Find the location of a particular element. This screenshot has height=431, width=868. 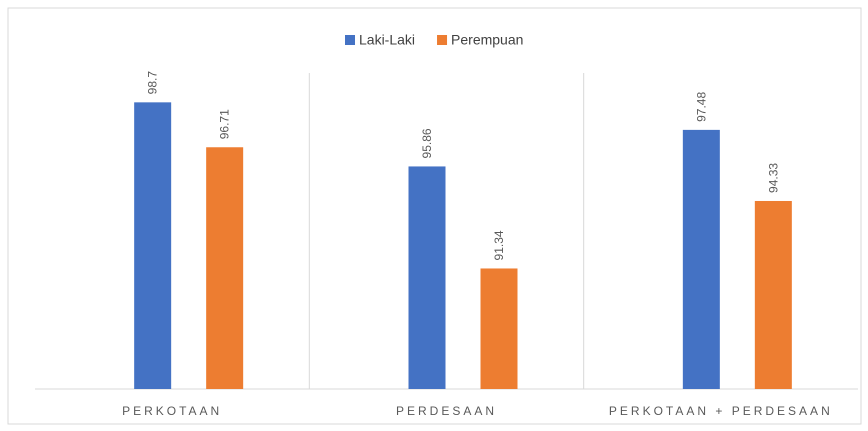

x-tick-label: PERKOTAAN + PERDESAAN is located at coordinates (721, 411).